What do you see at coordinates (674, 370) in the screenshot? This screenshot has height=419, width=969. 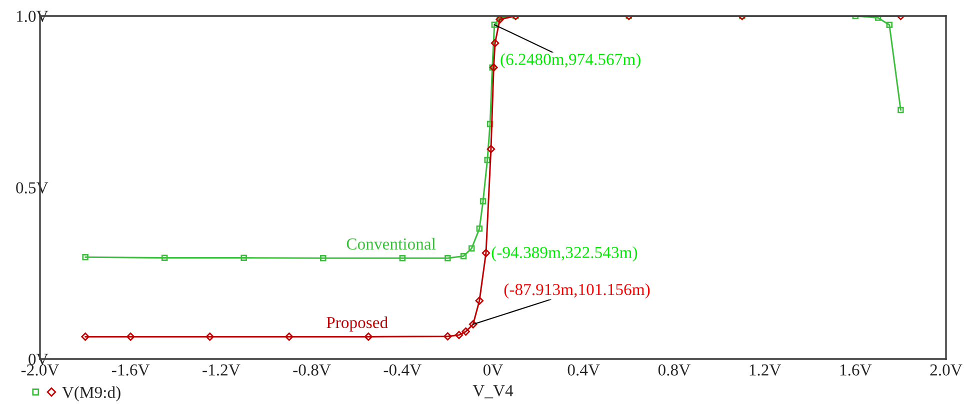 I see `x-tick-label: 0.8V` at bounding box center [674, 370].